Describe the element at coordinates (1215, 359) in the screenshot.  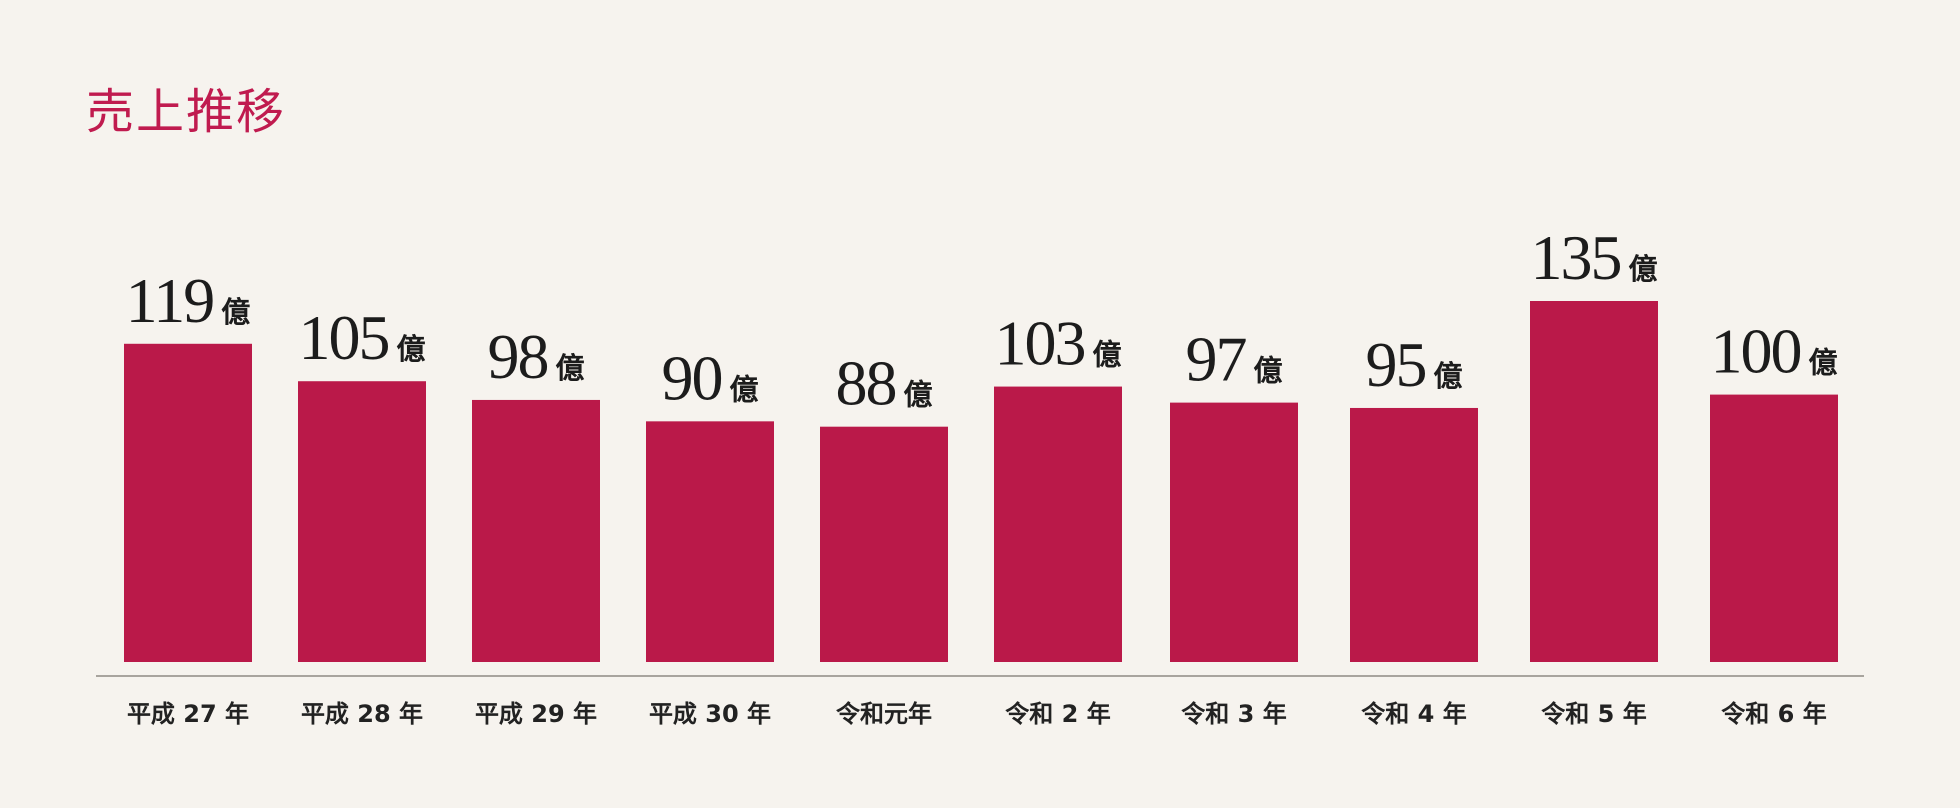
I see `value-number: 97` at that location.